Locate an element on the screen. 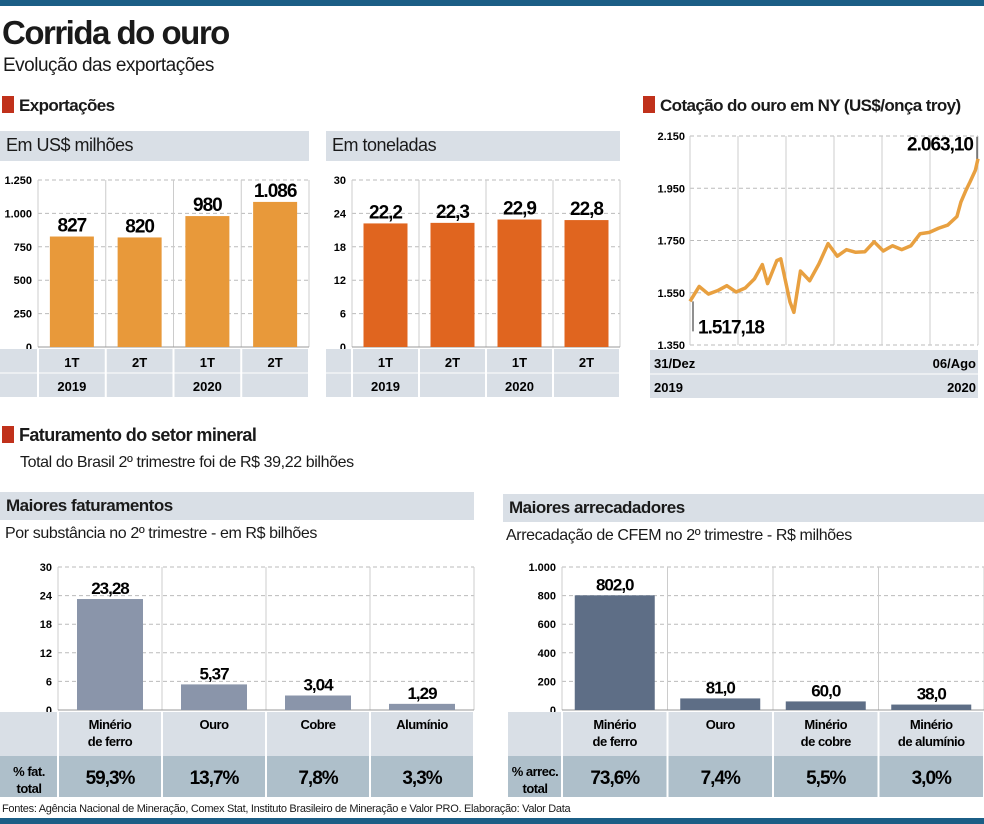  section-title: Cotação do ouro em NY (US$/onça troy) is located at coordinates (810, 105).